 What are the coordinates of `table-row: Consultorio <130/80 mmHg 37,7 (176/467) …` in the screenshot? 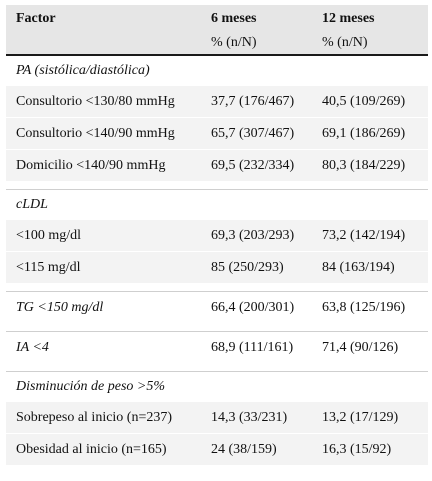 It's located at (217, 102).